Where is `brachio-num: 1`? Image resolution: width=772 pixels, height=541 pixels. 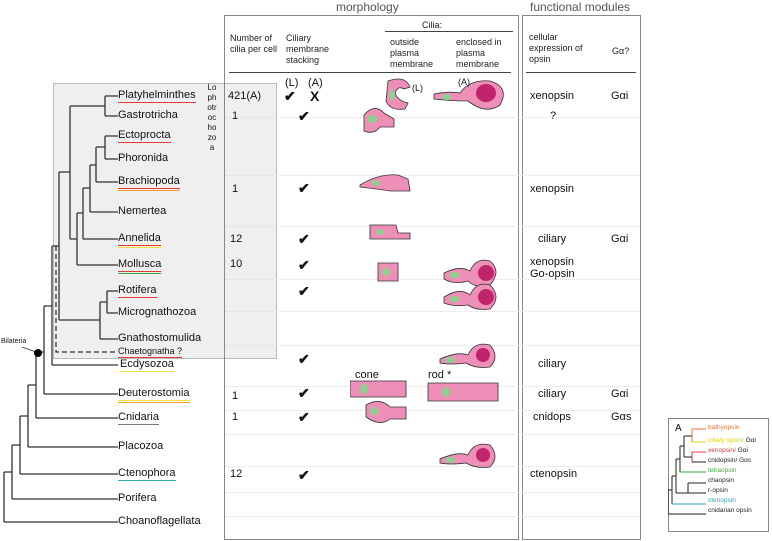 brachio-num: 1 is located at coordinates (235, 189).